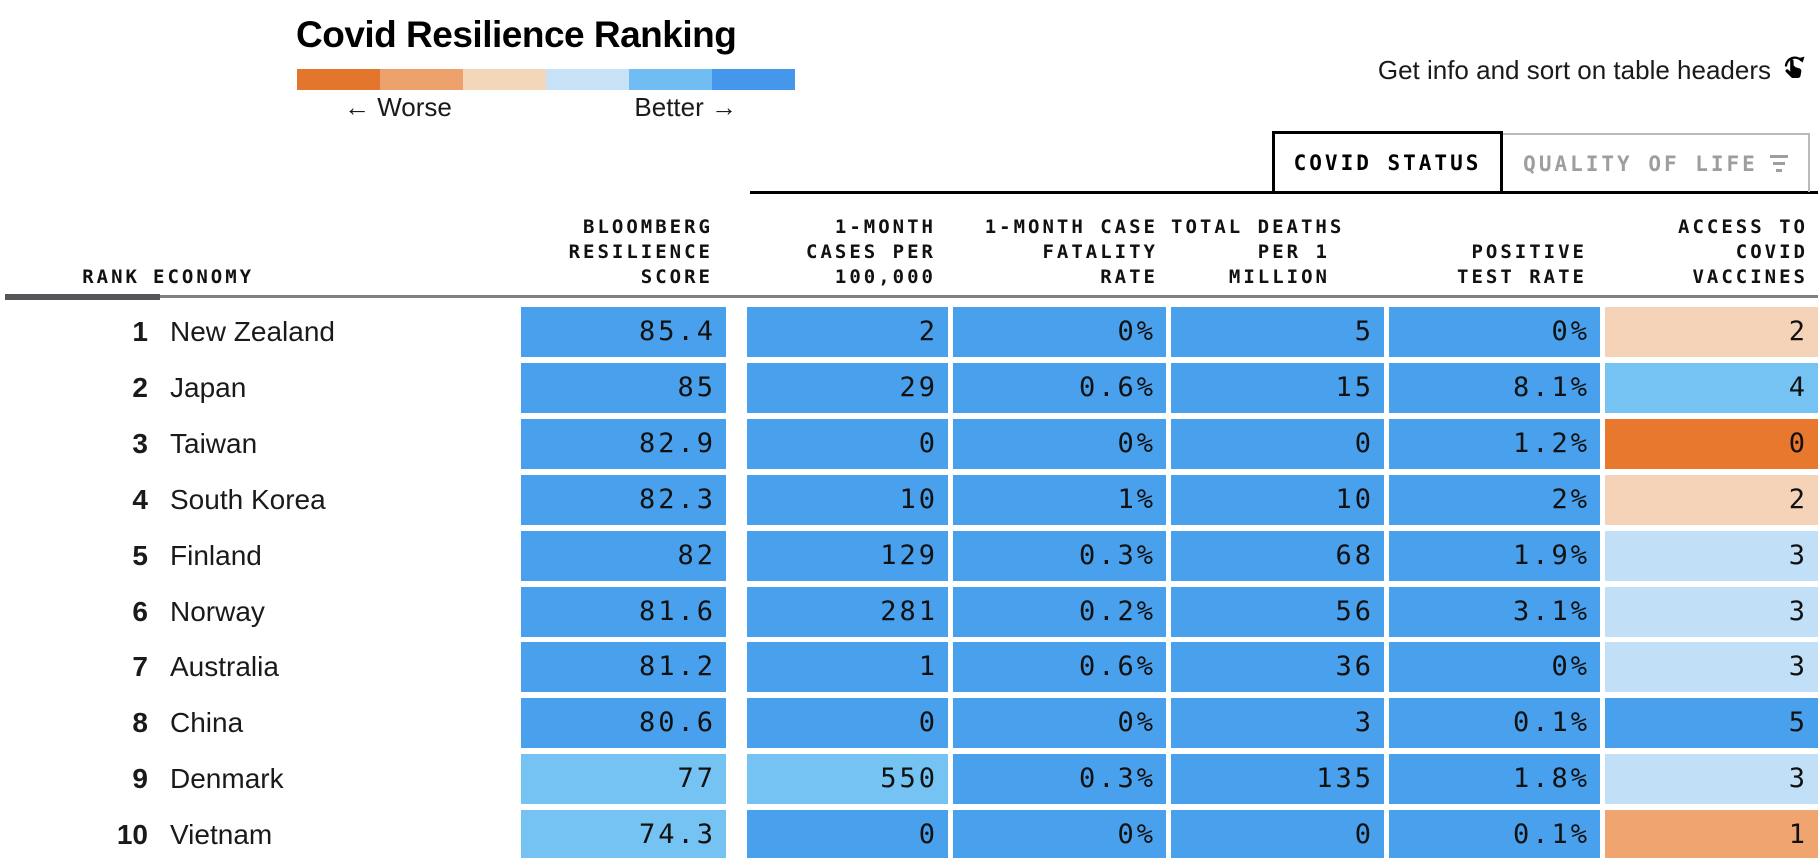 This screenshot has width=1818, height=858. Describe the element at coordinates (140, 331) in the screenshot. I see `rank-cell: 1` at that location.